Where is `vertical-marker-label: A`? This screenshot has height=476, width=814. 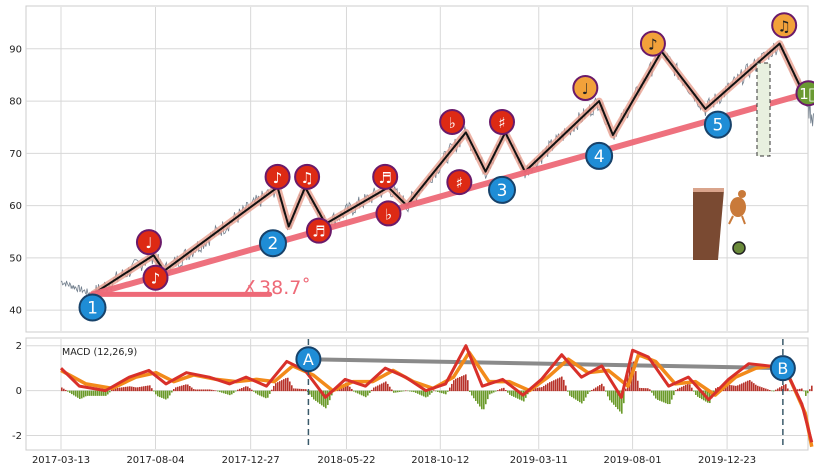
vertical-marker-label: A is located at coordinates (308, 359).